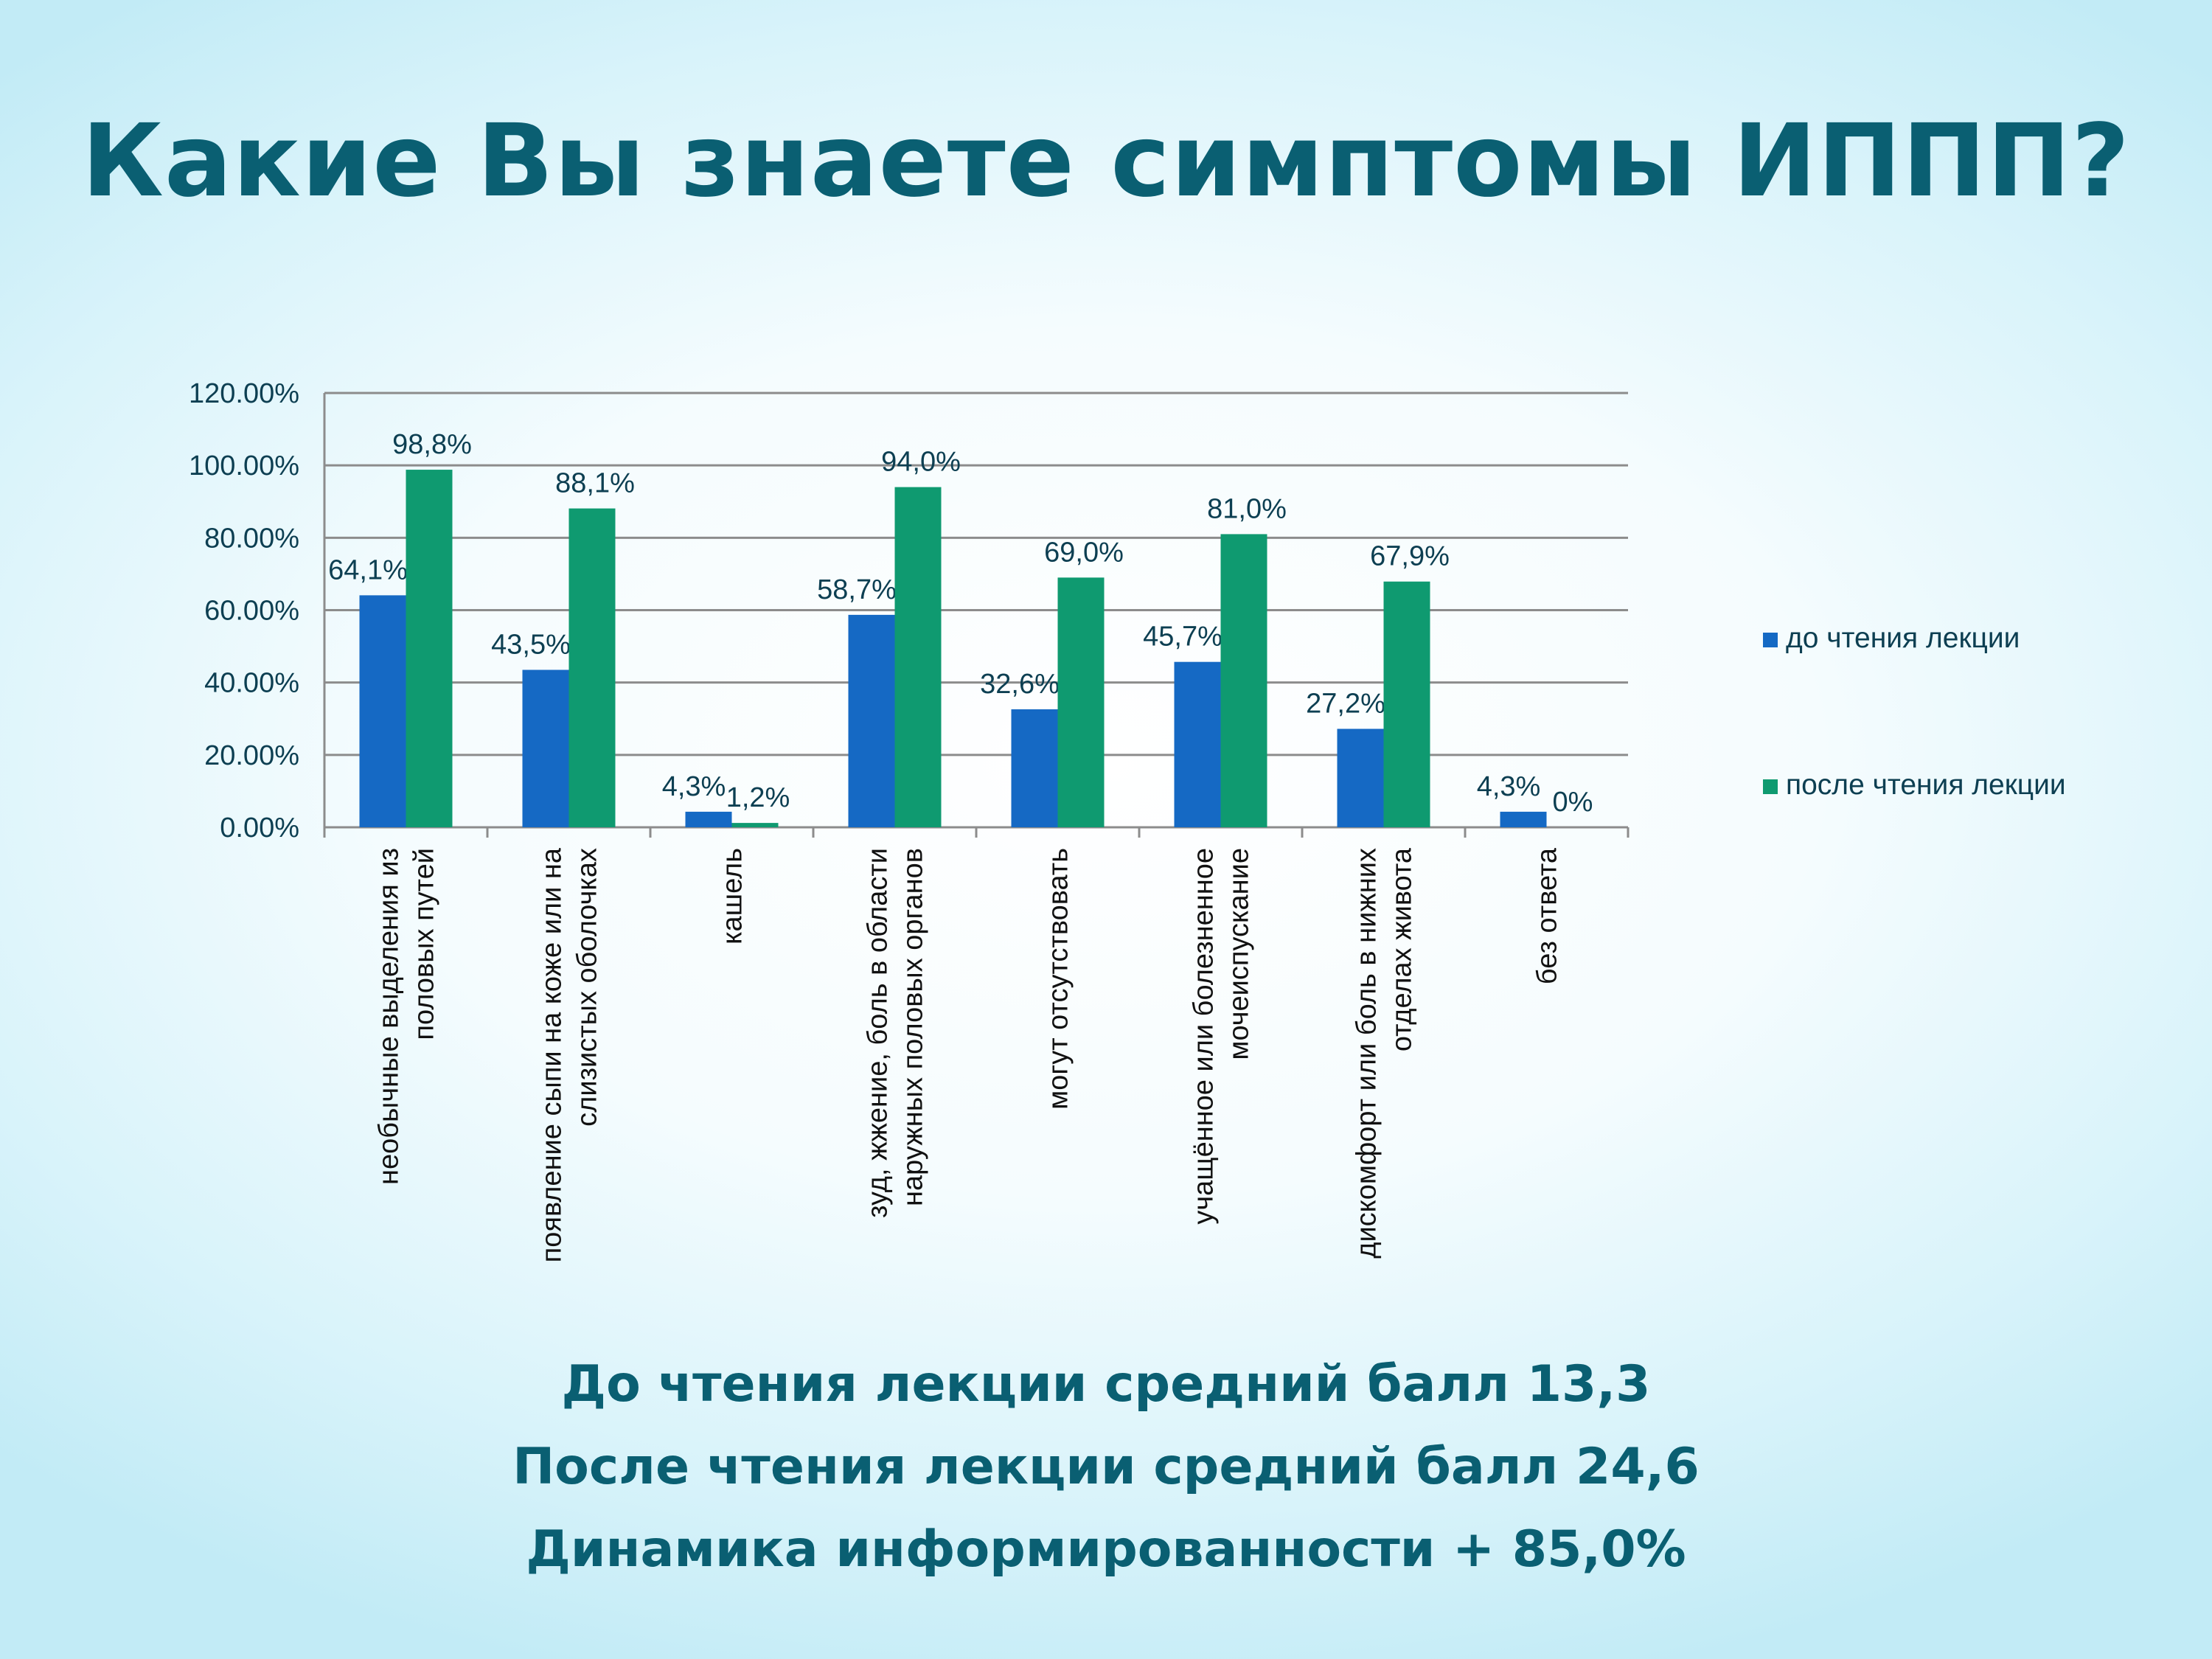 Image resolution: width=2212 pixels, height=1659 pixels. Describe the element at coordinates (1926, 785) in the screenshot. I see `legend-label: после чтения лекции` at that location.